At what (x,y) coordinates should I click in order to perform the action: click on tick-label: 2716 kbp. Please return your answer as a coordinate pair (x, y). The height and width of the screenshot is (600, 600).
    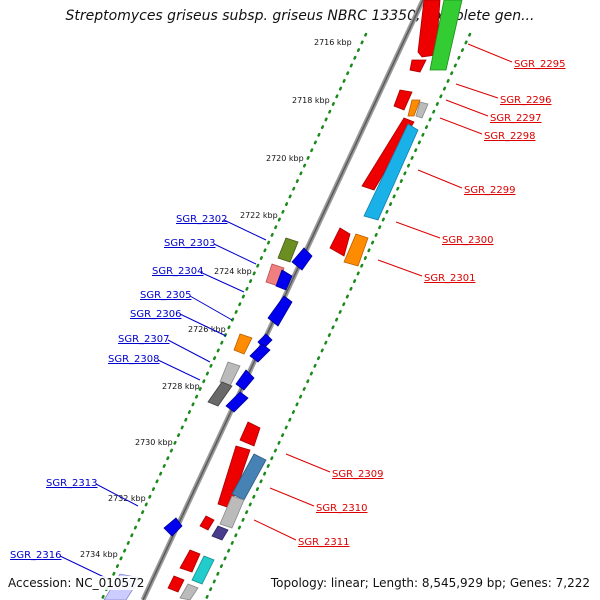
    Looking at the image, I should click on (333, 42).